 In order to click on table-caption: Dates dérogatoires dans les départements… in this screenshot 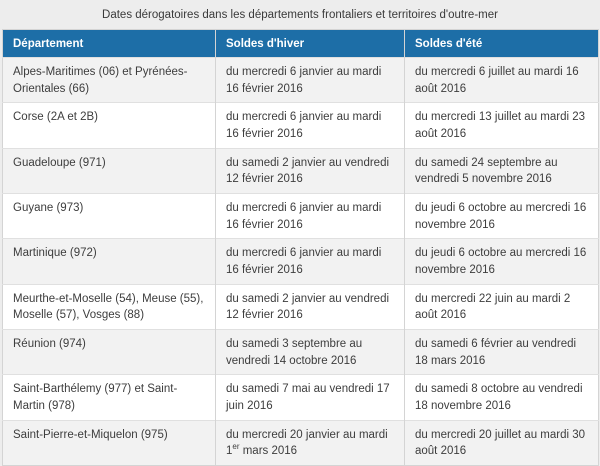, I will do `click(300, 15)`.